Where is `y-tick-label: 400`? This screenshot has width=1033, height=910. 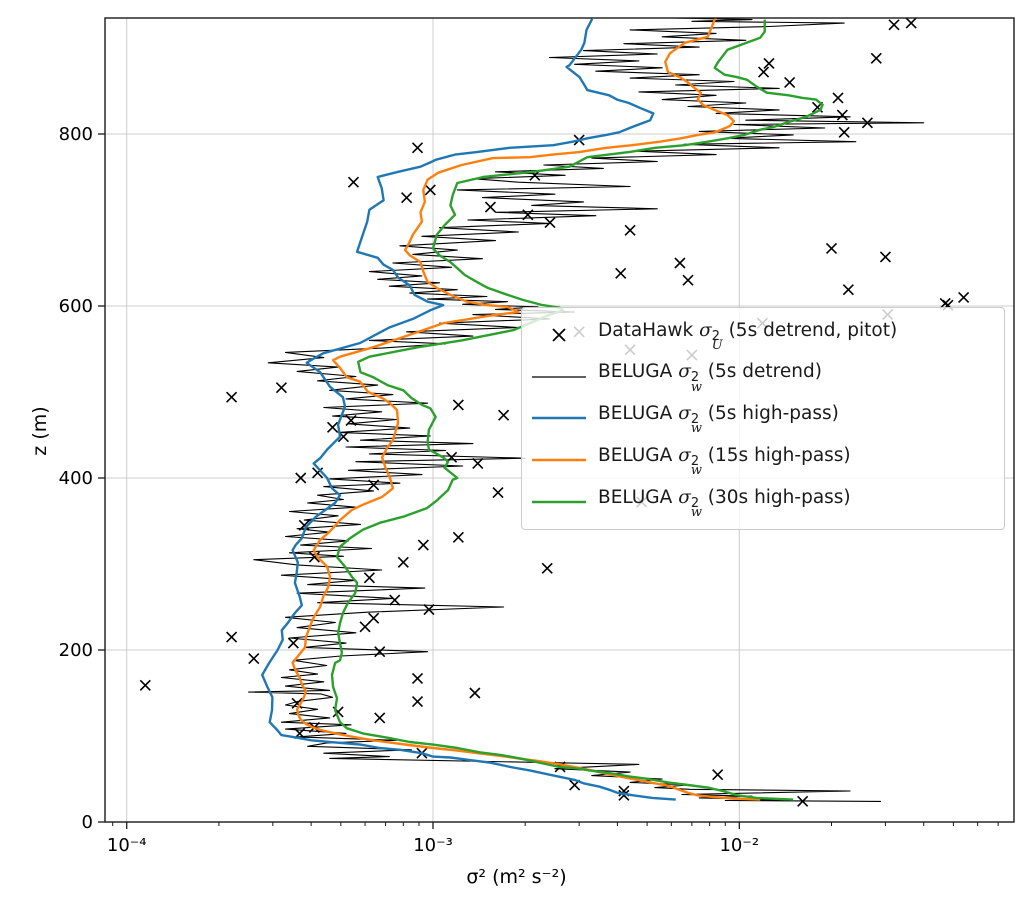
y-tick-label: 400 is located at coordinates (76, 478).